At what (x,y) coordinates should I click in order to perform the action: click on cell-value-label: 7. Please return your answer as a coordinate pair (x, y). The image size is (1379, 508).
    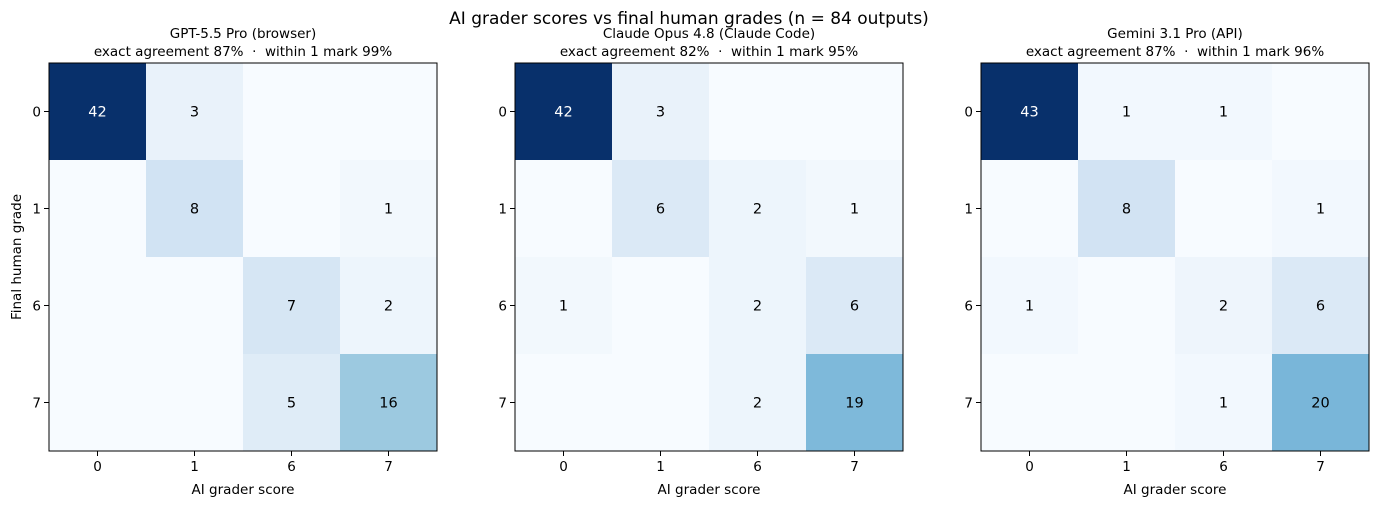
    Looking at the image, I should click on (291, 307).